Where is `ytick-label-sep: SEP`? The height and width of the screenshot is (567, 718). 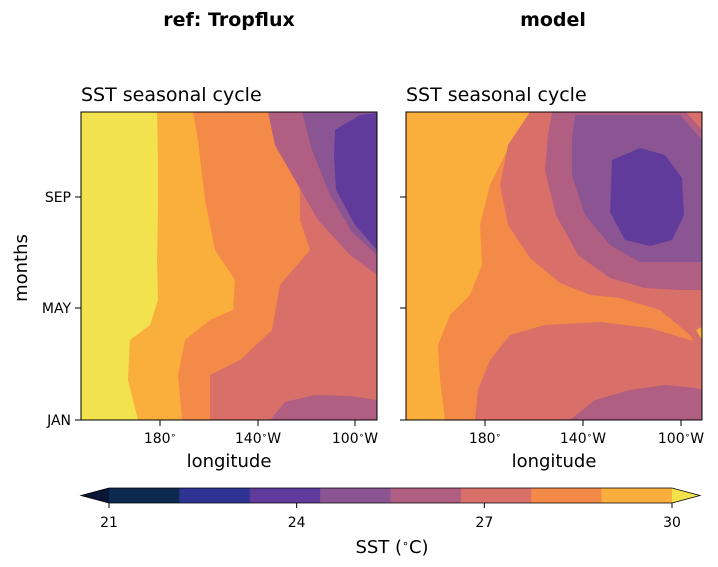 ytick-label-sep: SEP is located at coordinates (58, 198).